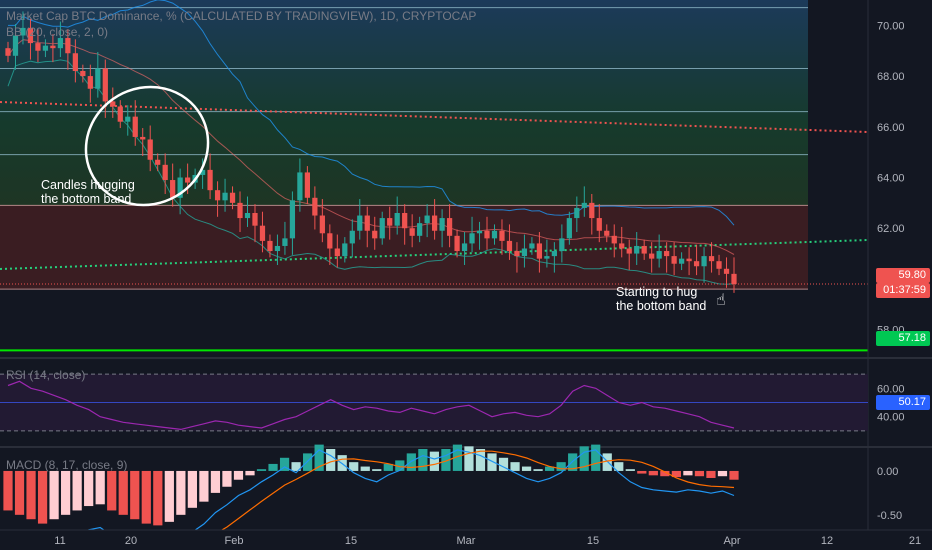 This screenshot has width=932, height=550. What do you see at coordinates (827, 541) in the screenshot?
I see `time-tick-label: 12` at bounding box center [827, 541].